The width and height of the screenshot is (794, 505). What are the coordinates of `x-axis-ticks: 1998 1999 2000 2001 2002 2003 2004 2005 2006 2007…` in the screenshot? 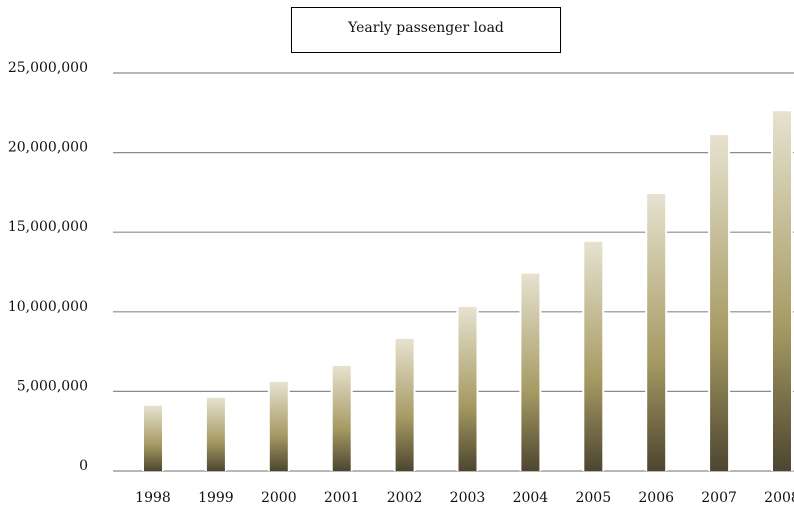 It's located at (464, 497).